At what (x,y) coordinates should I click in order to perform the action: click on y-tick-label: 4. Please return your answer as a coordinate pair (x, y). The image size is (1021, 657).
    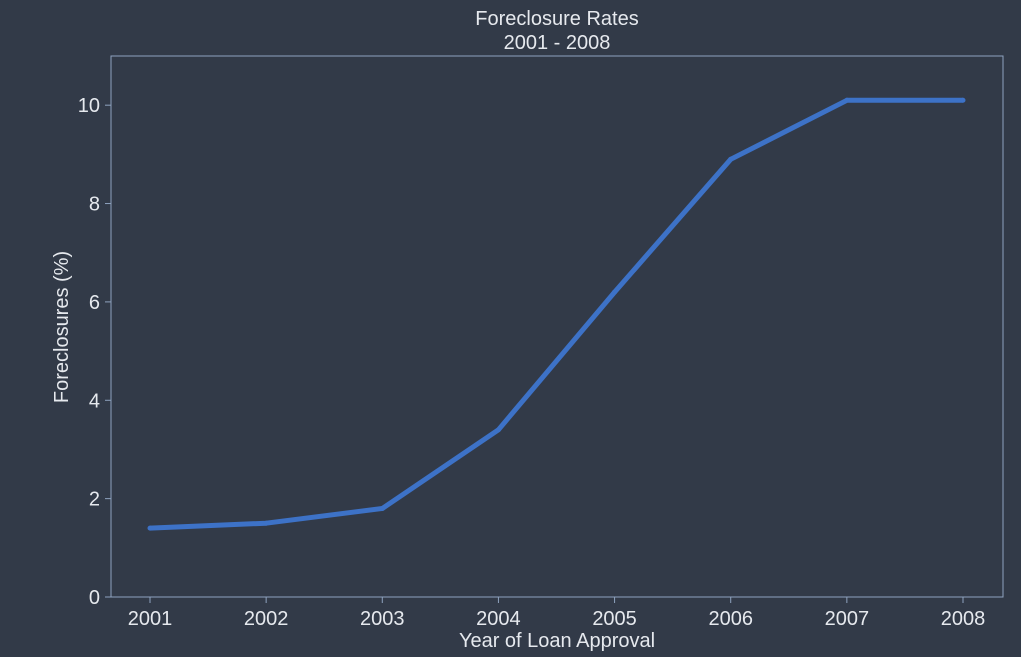
    Looking at the image, I should click on (94, 401).